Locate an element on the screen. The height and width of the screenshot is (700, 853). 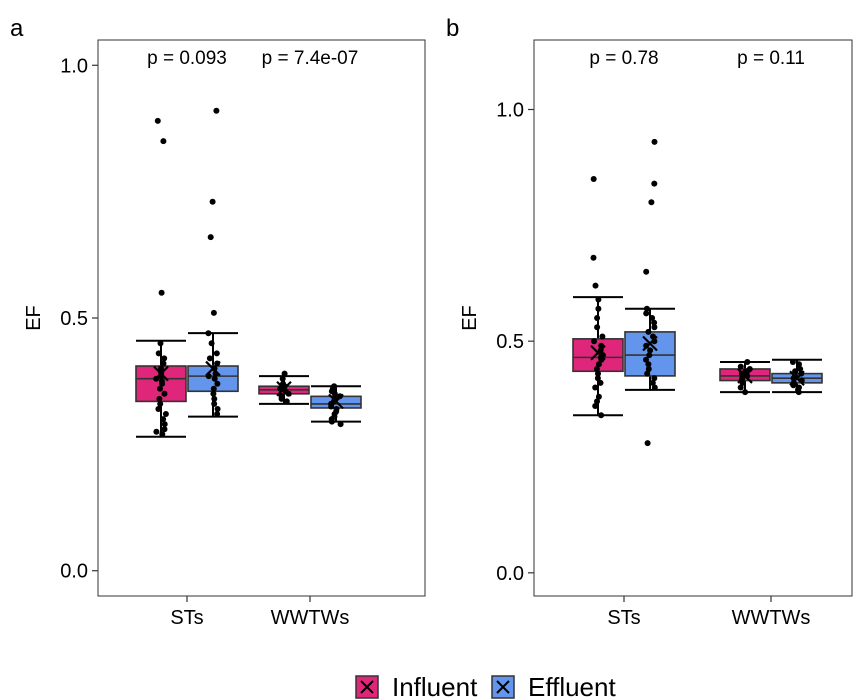
legend-label-effluent: Effluent is located at coordinates (572, 686).